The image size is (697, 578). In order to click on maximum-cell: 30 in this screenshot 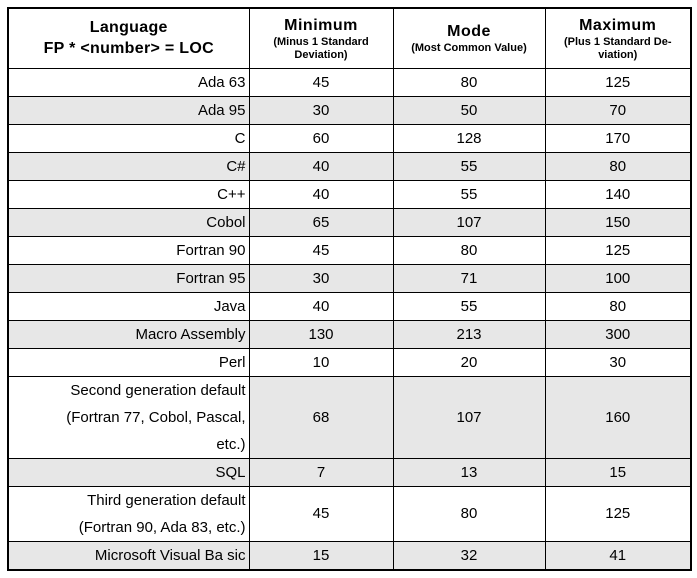, I will do `click(618, 362)`.